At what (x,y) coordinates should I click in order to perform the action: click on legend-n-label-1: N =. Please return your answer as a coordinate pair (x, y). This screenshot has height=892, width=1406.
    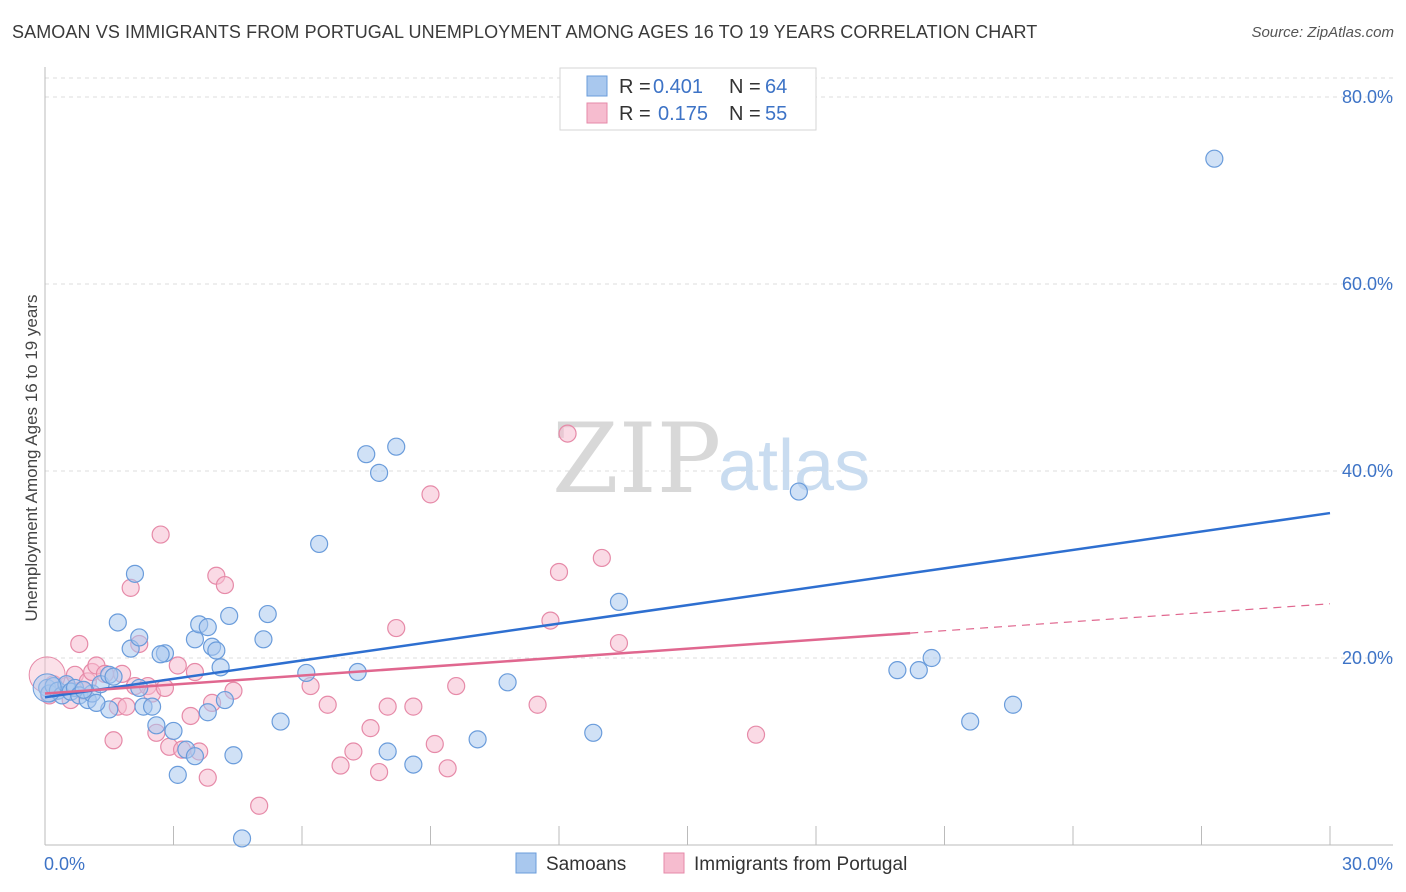
    Looking at the image, I should click on (745, 87).